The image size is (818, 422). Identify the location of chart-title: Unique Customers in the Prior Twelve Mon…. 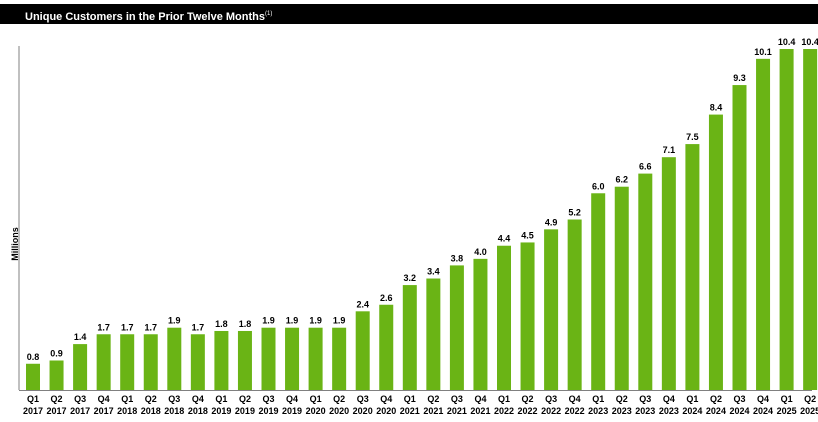
(145, 17).